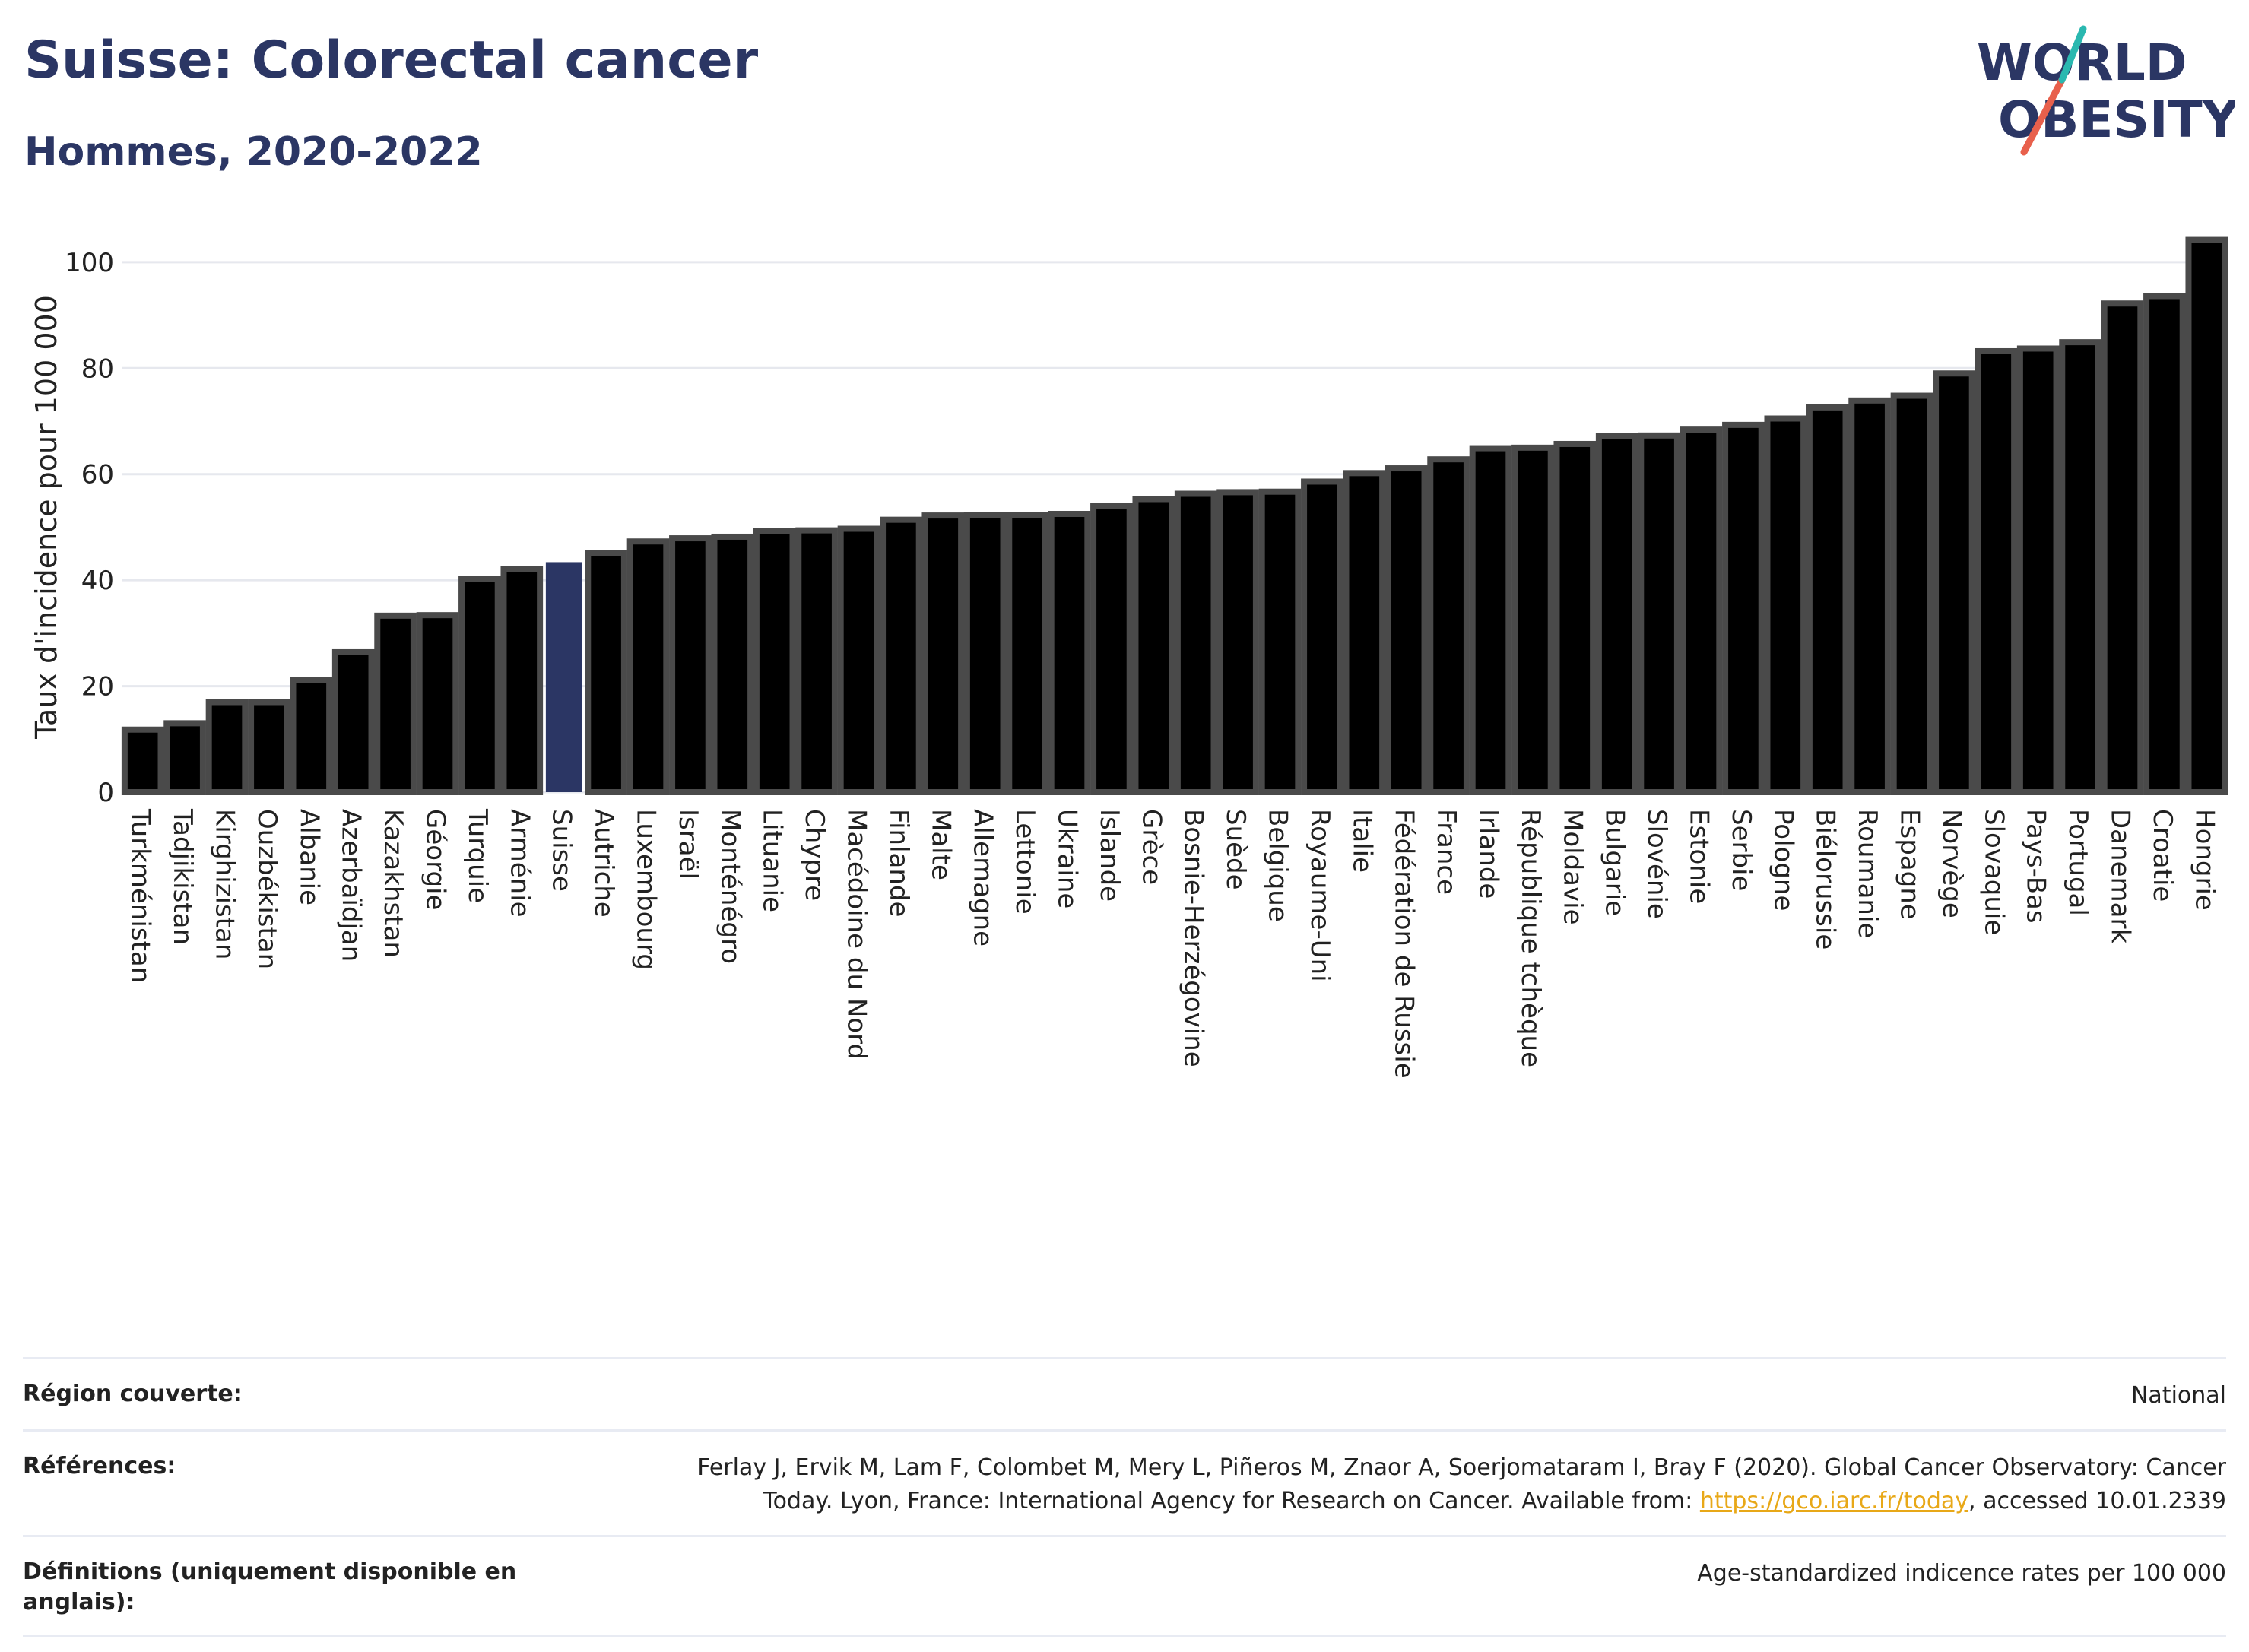  What do you see at coordinates (1124, 1393) in the screenshot?
I see `meta-row-region: Région couverte: National` at bounding box center [1124, 1393].